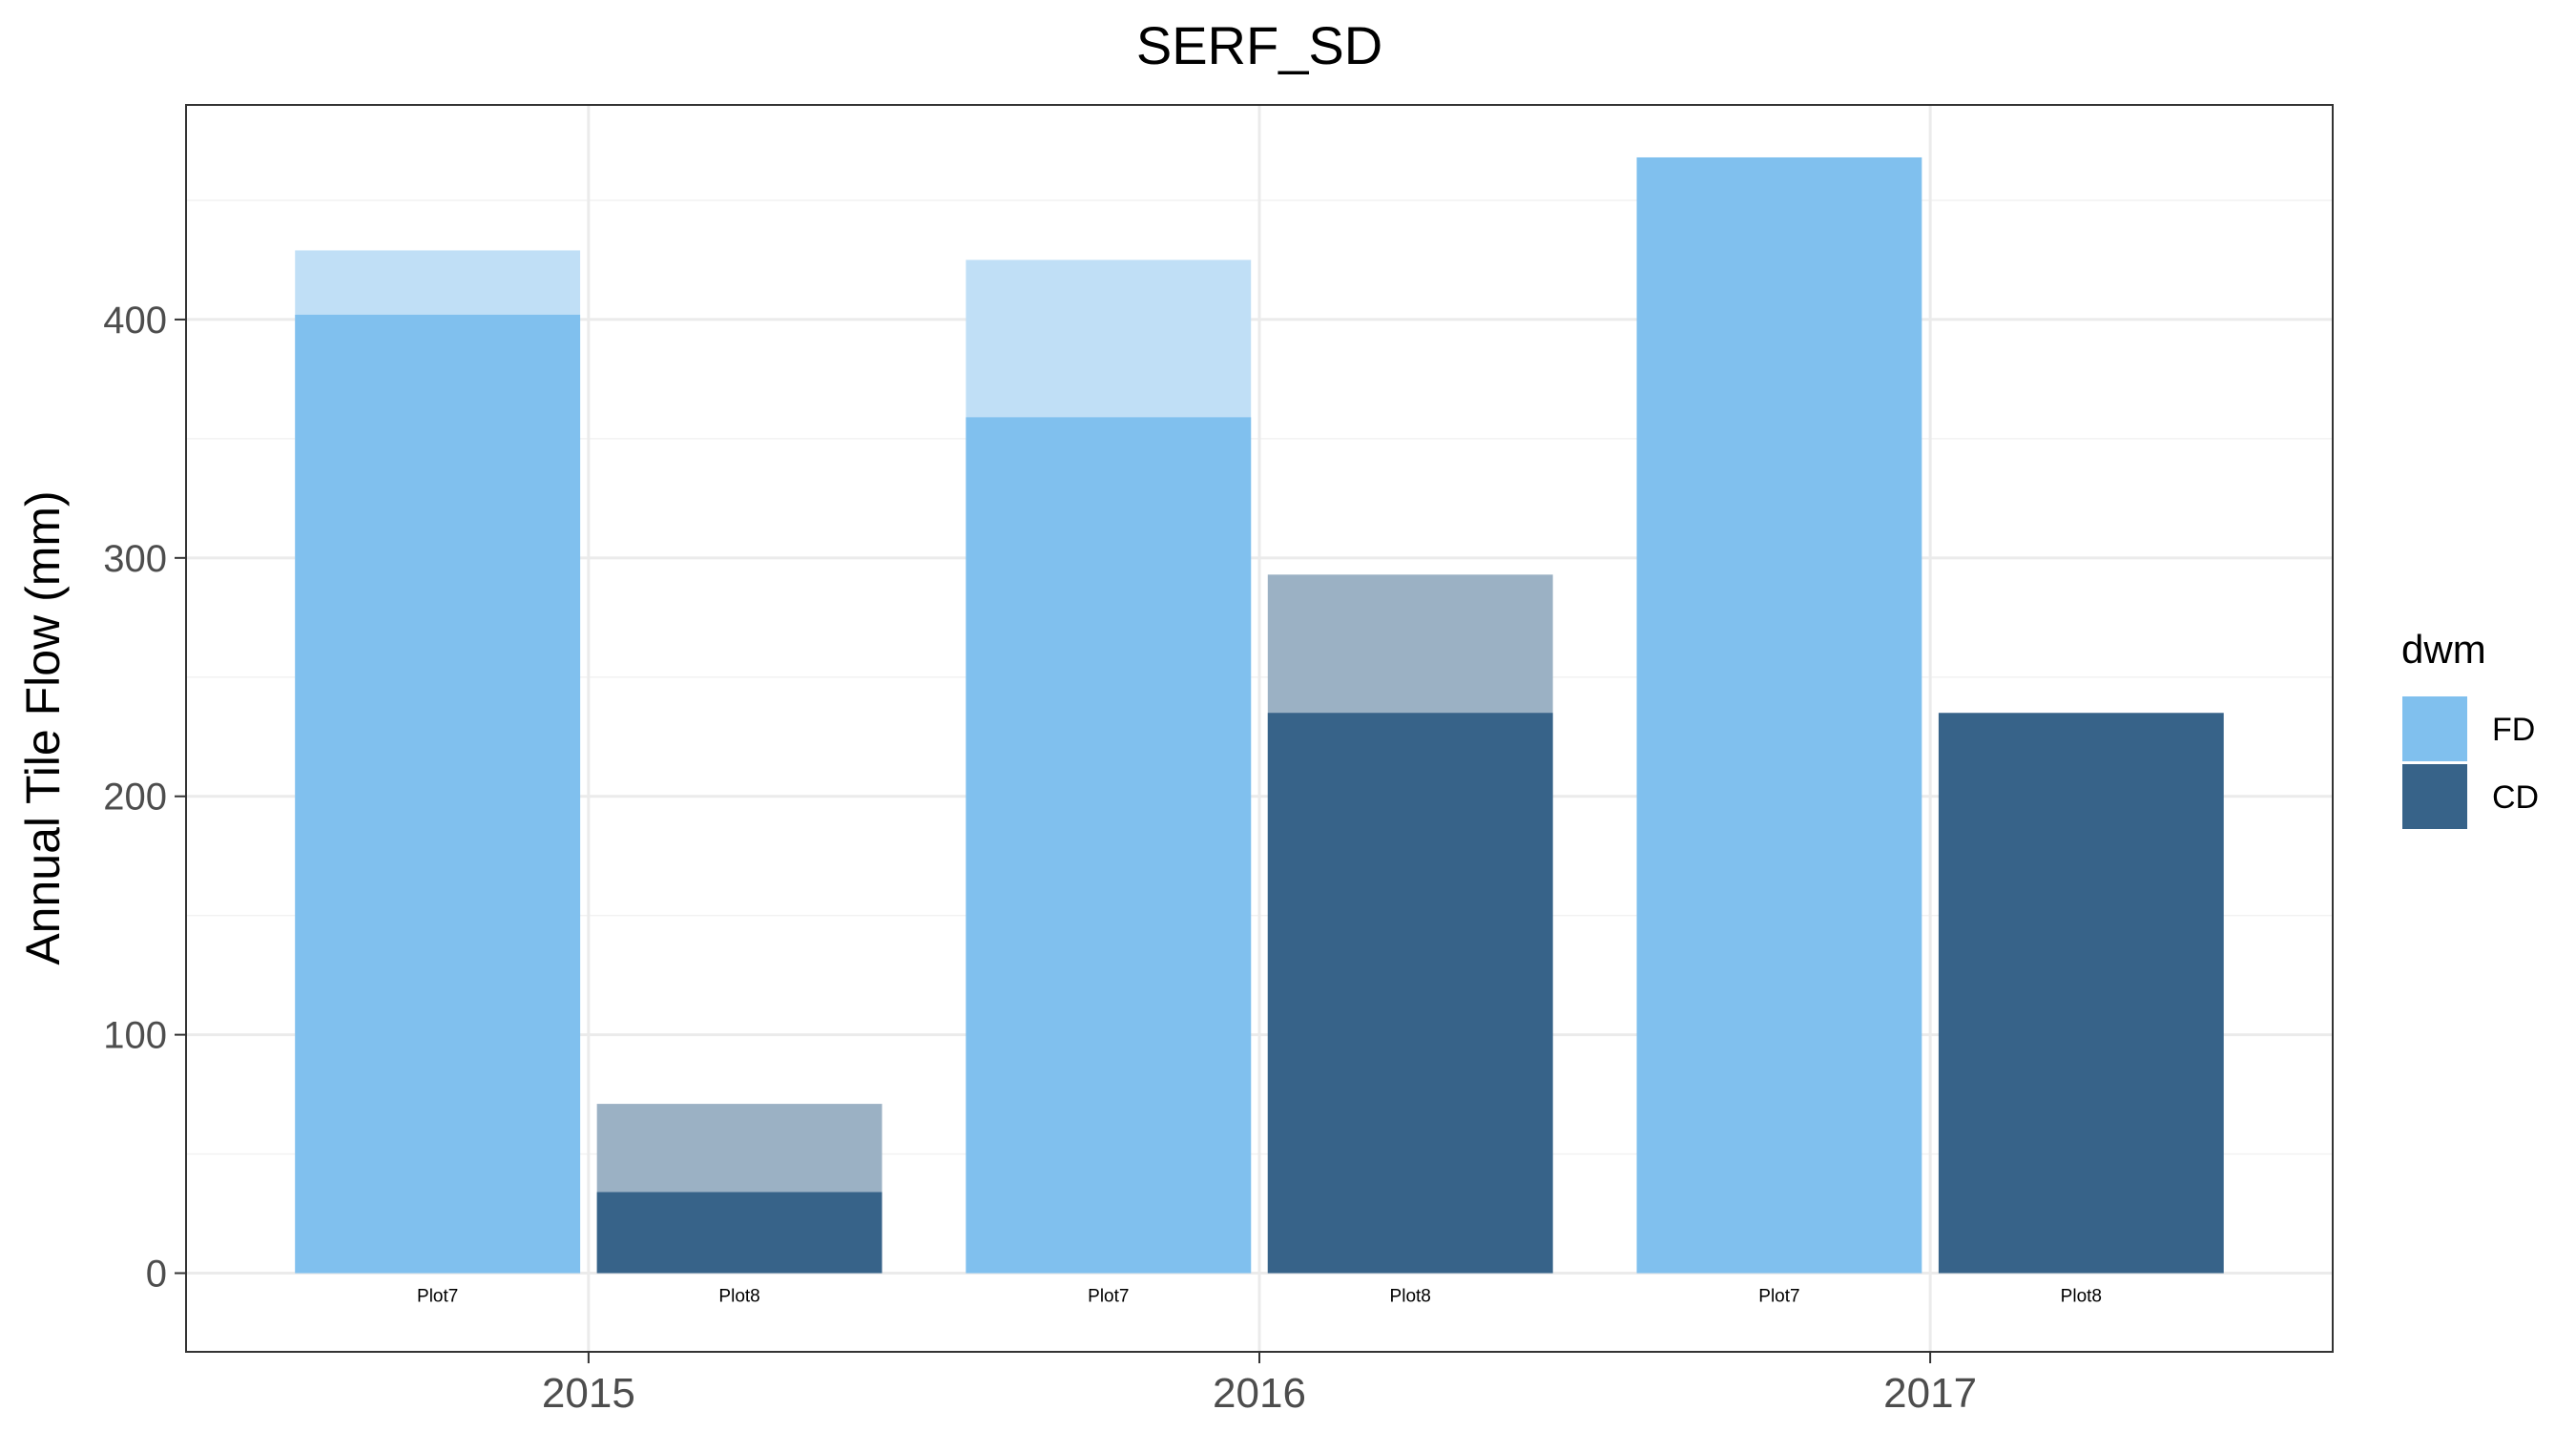 Image resolution: width=2576 pixels, height=1431 pixels. Describe the element at coordinates (135, 321) in the screenshot. I see `y-tick-label: 400` at that location.